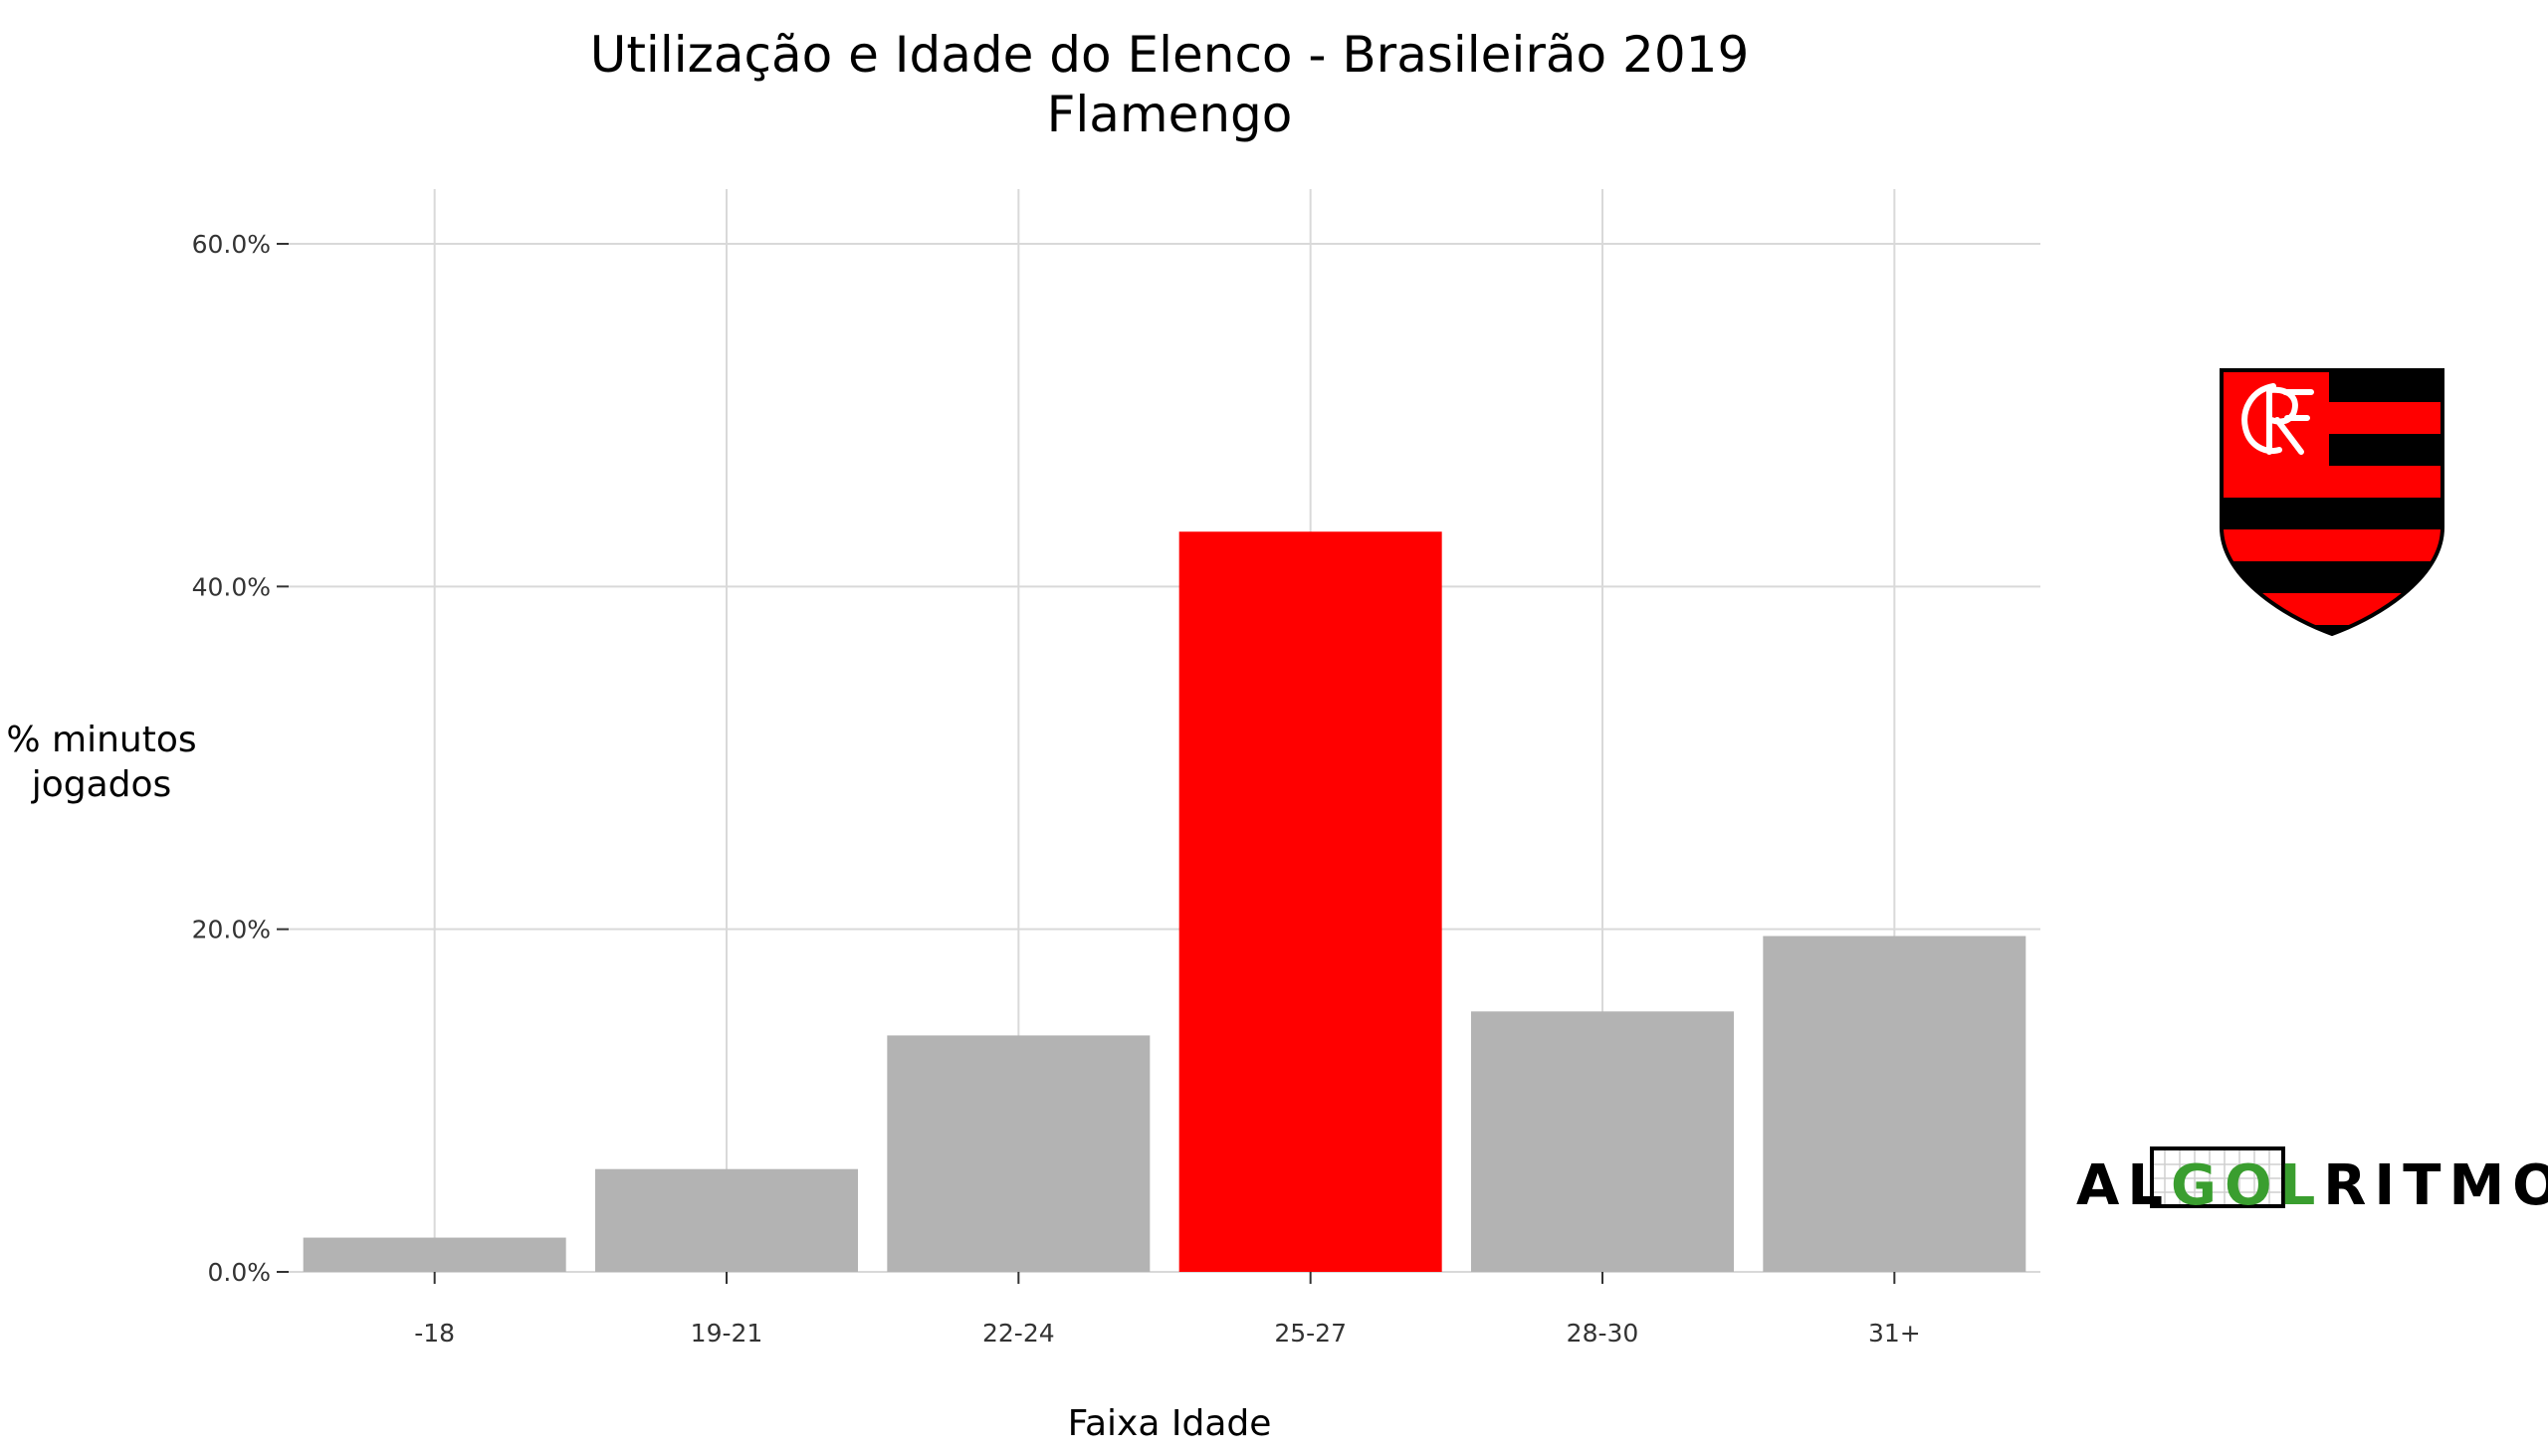 The width and height of the screenshot is (2548, 1456). Describe the element at coordinates (434, 1254) in the screenshot. I see `bar--18` at that location.